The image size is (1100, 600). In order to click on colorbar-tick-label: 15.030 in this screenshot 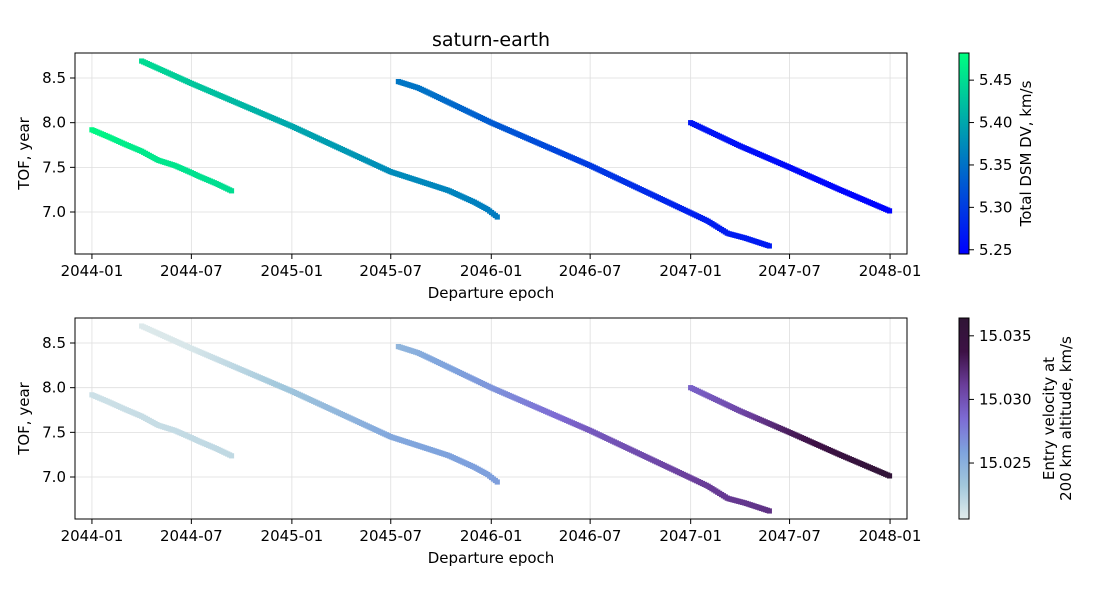, I will do `click(1005, 399)`.